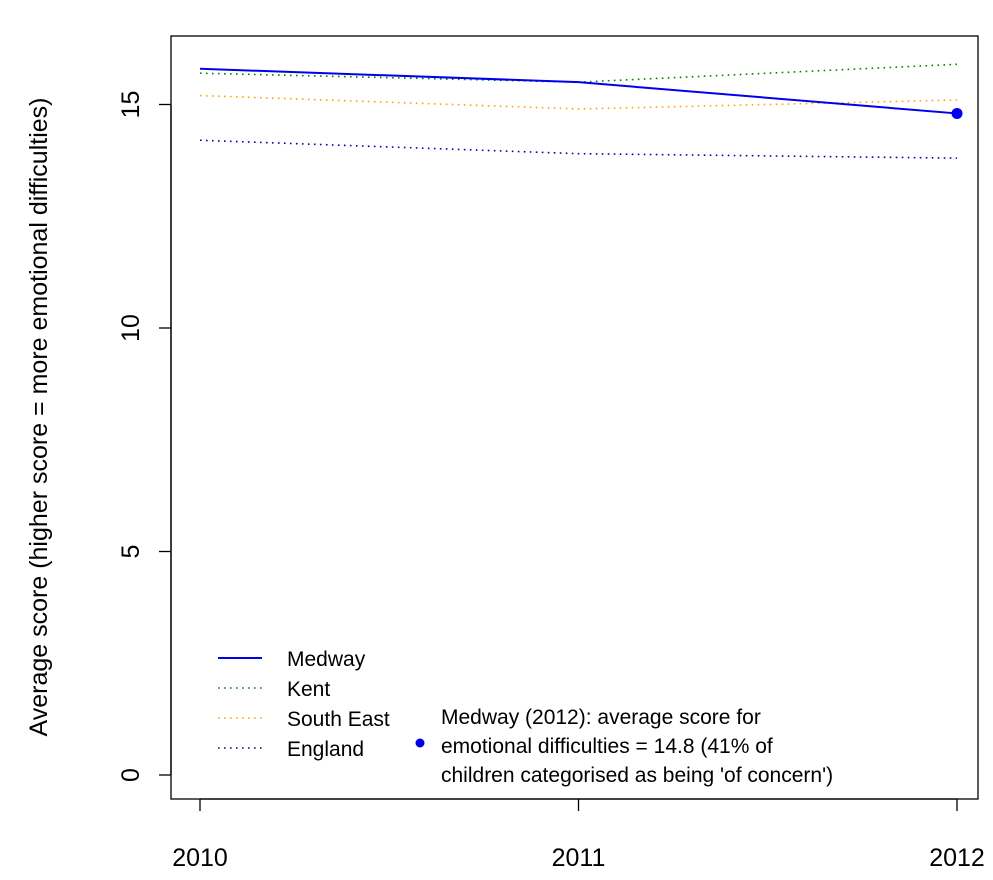  I want to click on x-tick-label: 2011, so click(579, 858).